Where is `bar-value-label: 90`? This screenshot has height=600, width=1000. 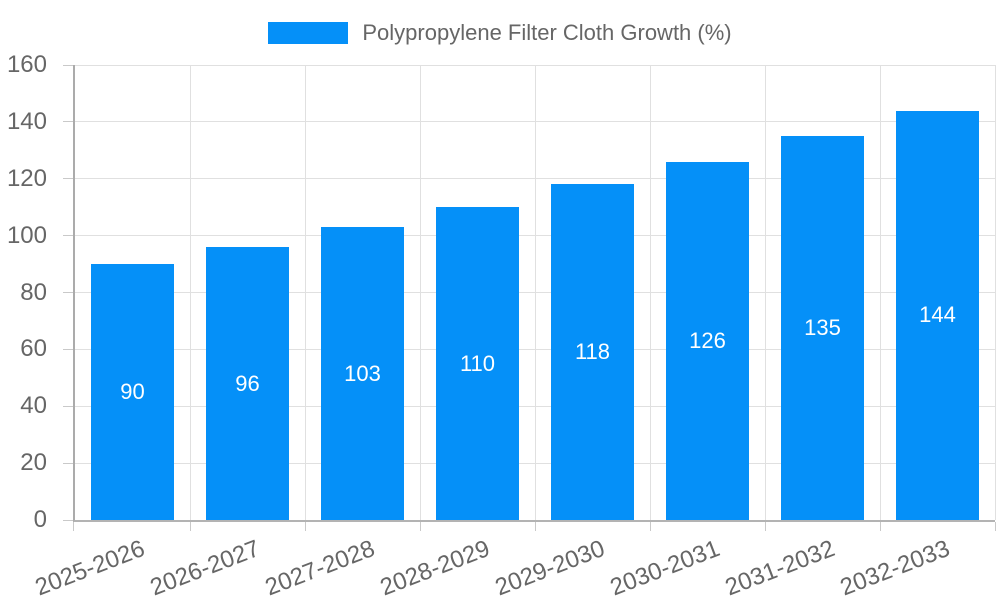 bar-value-label: 90 is located at coordinates (132, 392).